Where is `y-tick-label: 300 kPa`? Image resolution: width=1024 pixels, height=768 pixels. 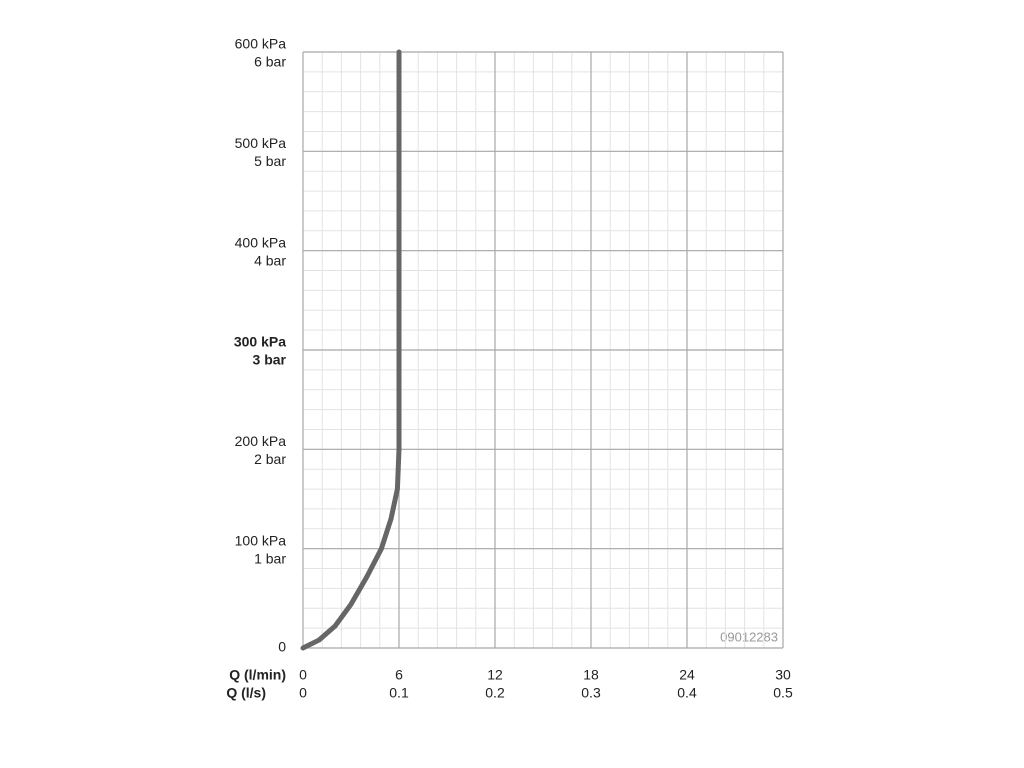
y-tick-label: 300 kPa is located at coordinates (260, 342).